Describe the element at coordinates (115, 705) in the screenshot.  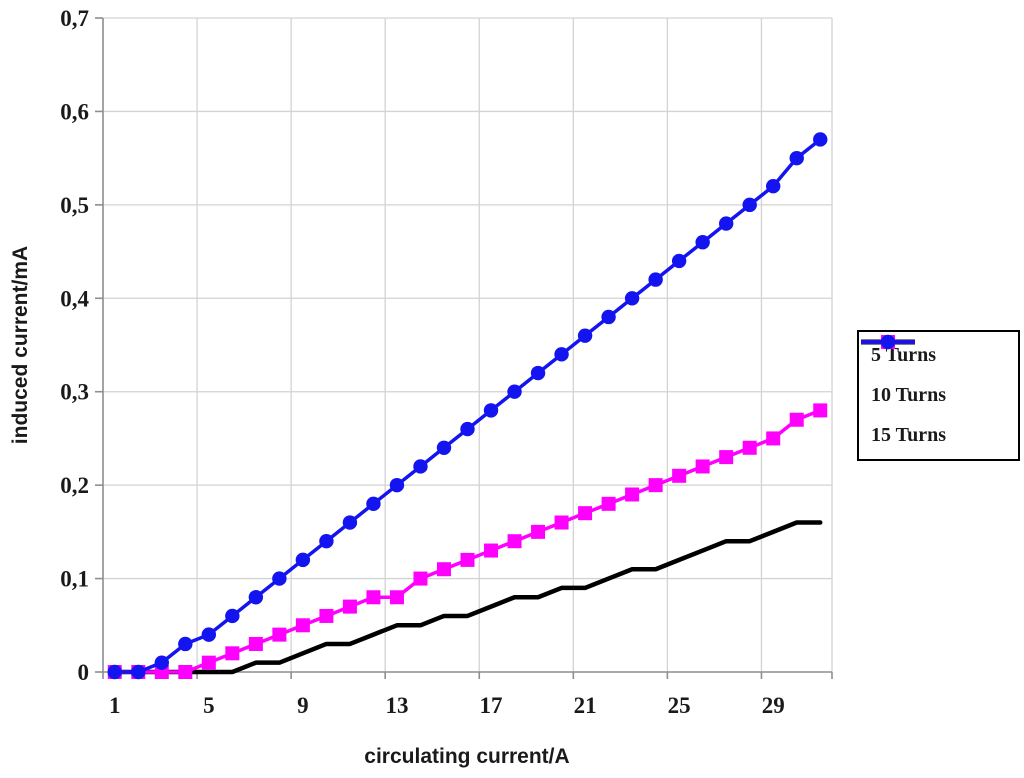
I see `x-tick-label: 1` at that location.